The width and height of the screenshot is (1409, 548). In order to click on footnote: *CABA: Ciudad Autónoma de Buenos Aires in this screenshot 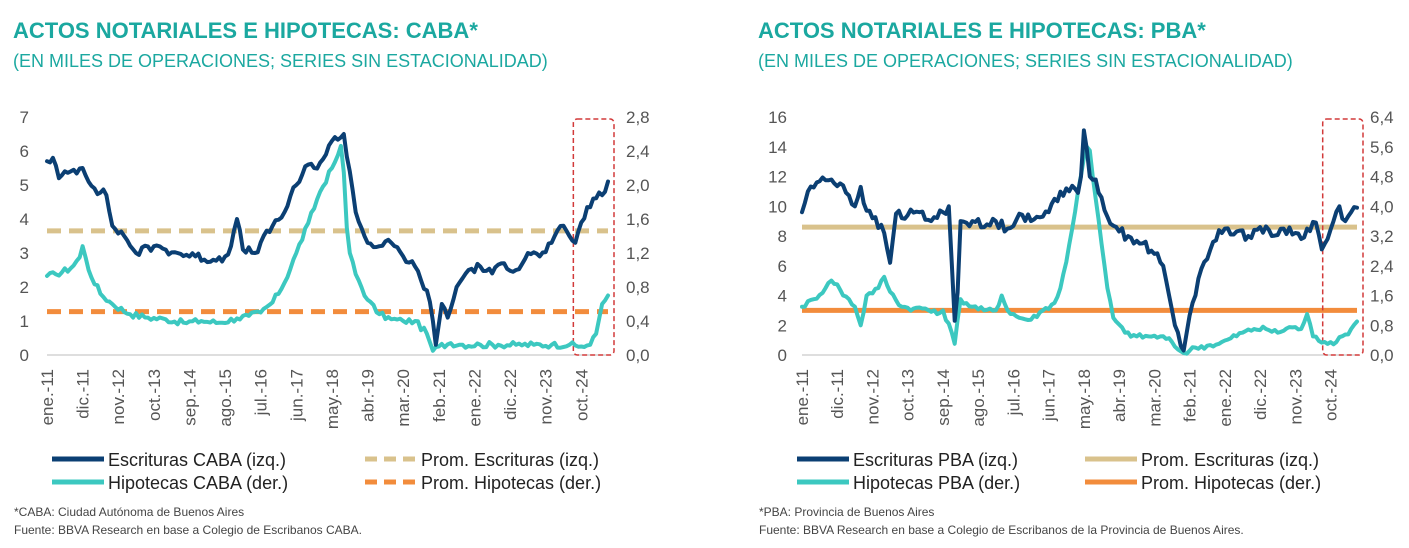, I will do `click(129, 512)`.